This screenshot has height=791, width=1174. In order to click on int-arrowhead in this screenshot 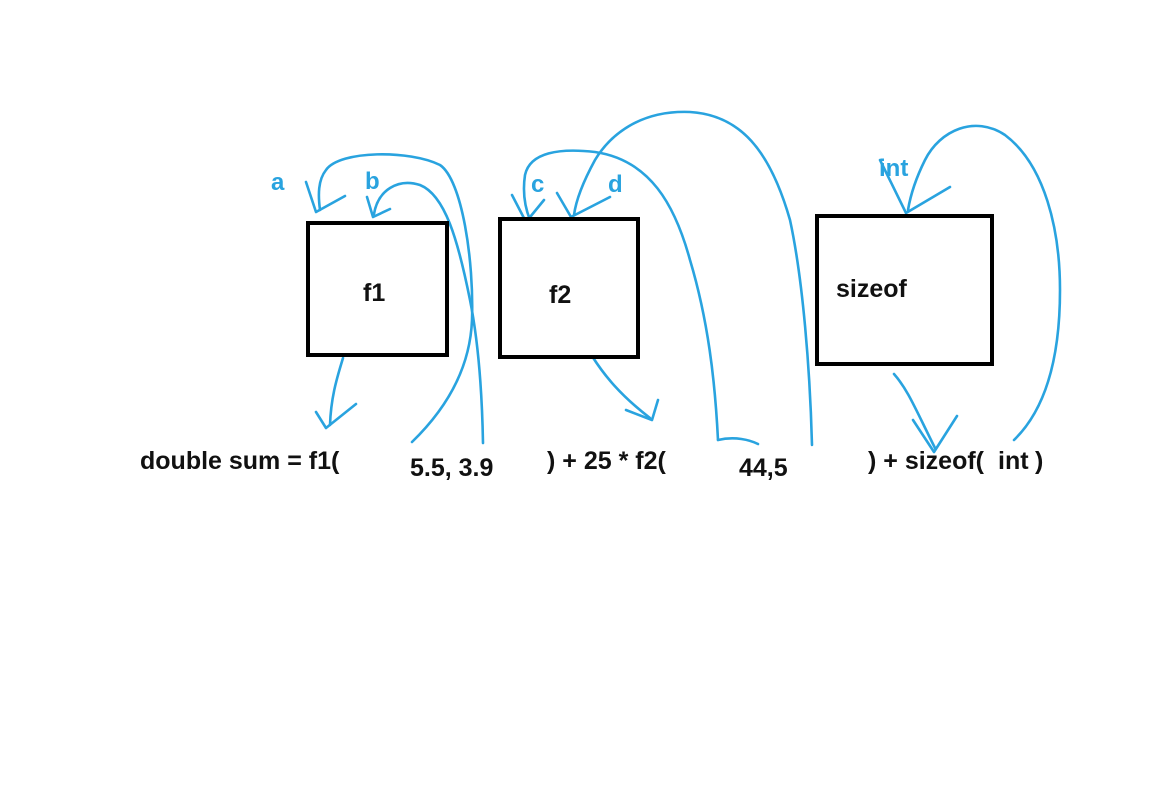, I will do `click(915, 186)`.